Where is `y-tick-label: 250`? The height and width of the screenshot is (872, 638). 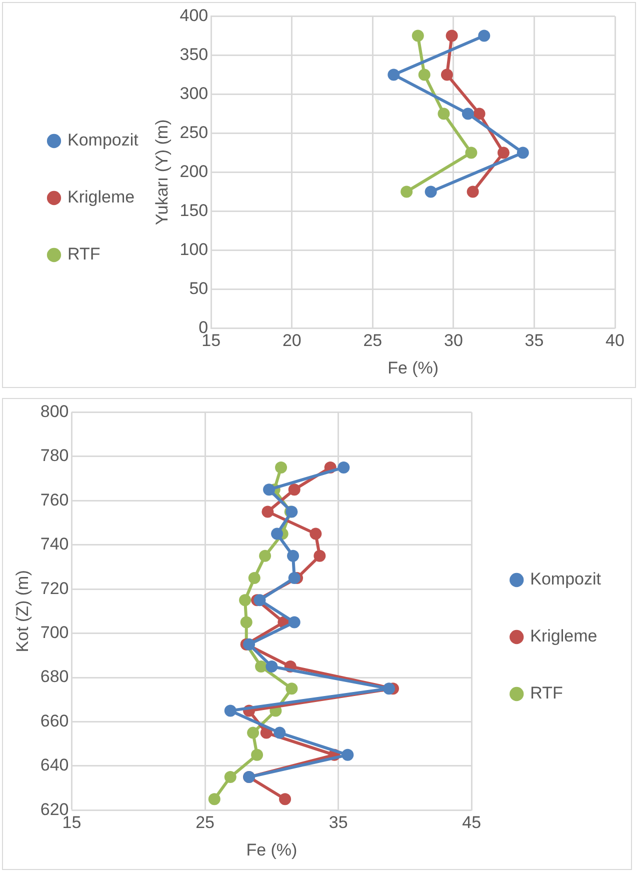
y-tick-label: 250 is located at coordinates (194, 132).